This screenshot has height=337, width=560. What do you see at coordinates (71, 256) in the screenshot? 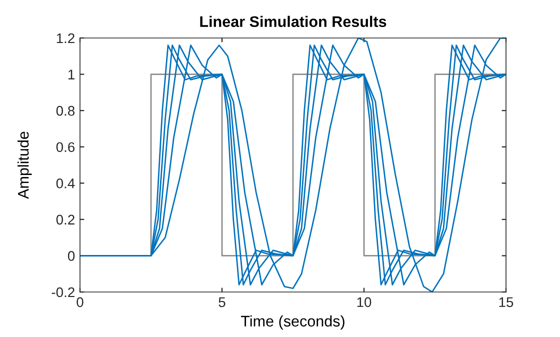
I see `y-tick-label: 0` at bounding box center [71, 256].